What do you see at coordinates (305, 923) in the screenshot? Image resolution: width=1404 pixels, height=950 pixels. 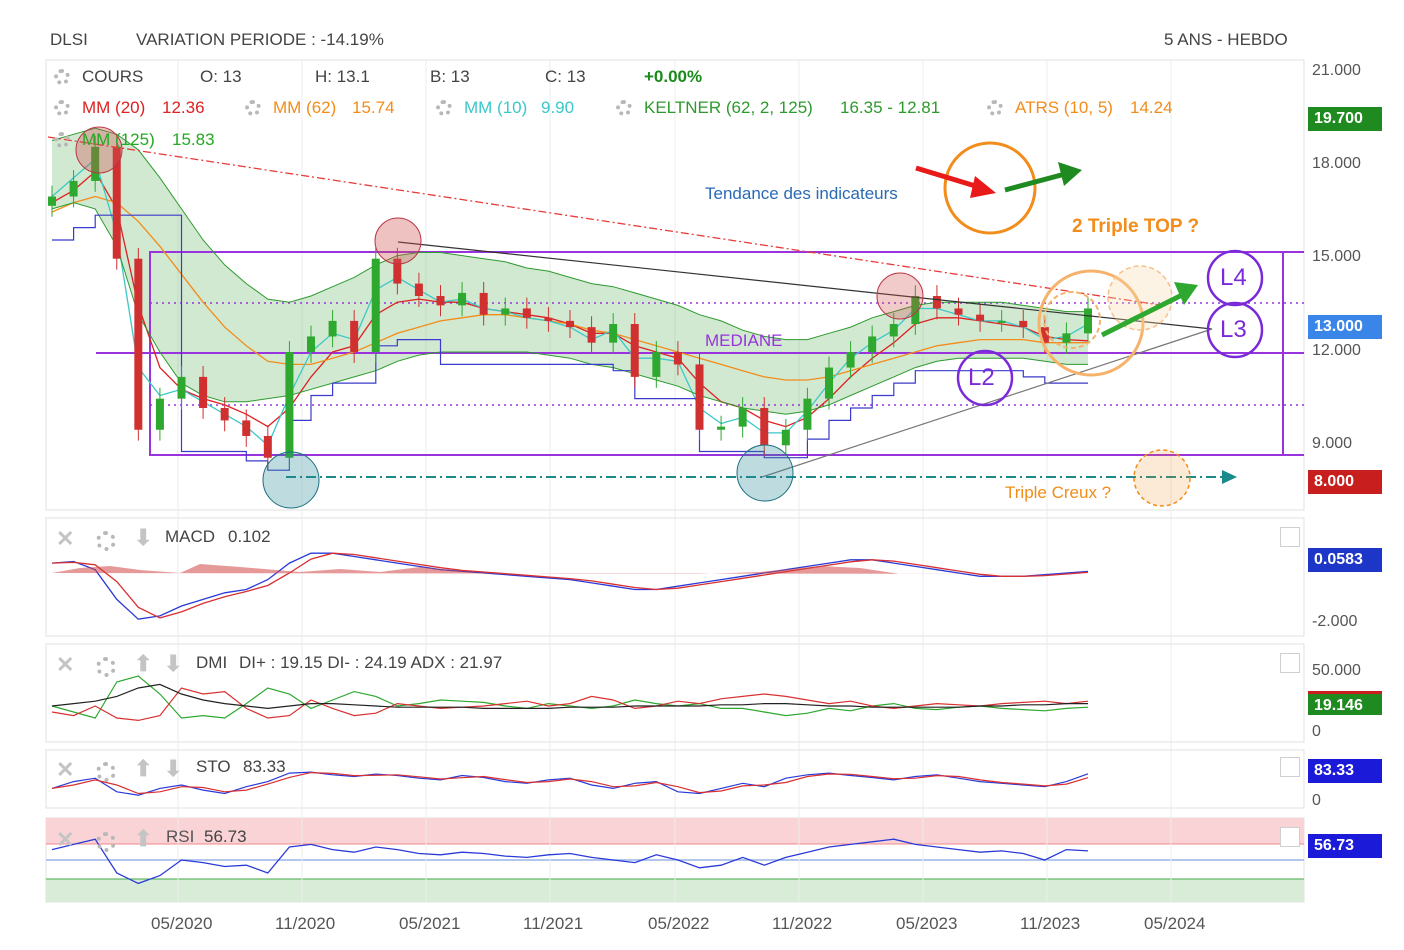 I see `x-tick-1: 11/2020` at bounding box center [305, 923].